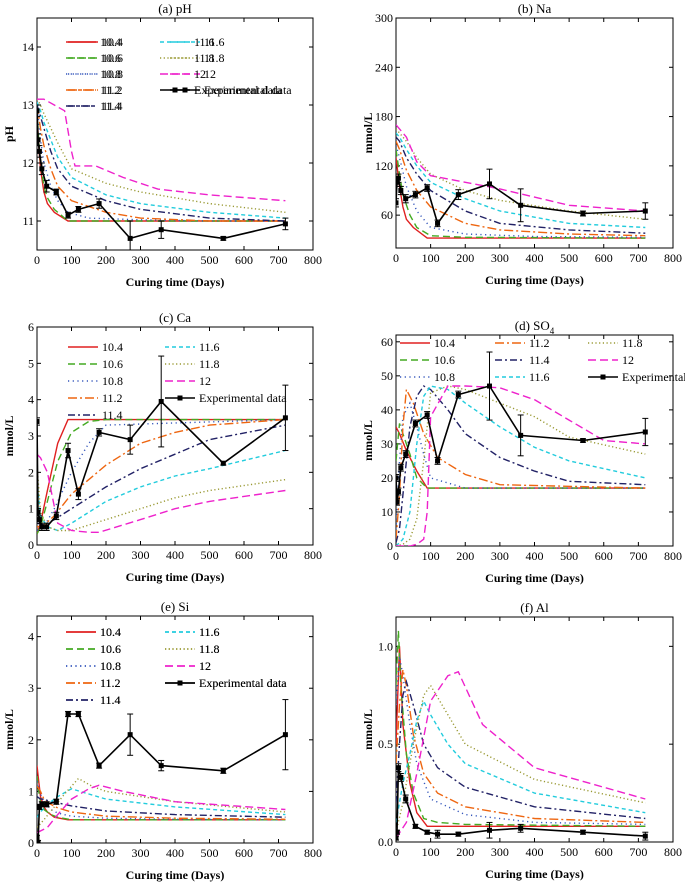 This screenshot has height=888, width=685. I want to click on x-tick-label: 0, so click(396, 556).